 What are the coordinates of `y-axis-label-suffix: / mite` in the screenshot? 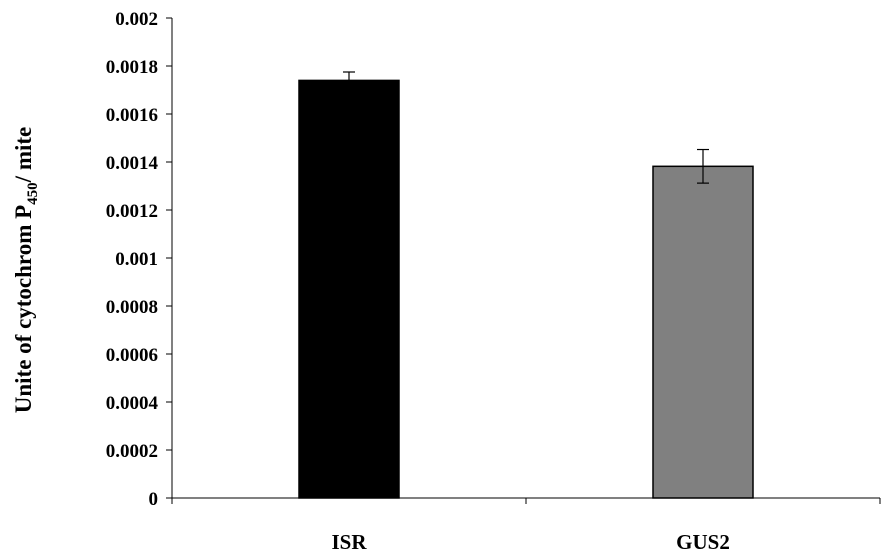 It's located at (23, 155).